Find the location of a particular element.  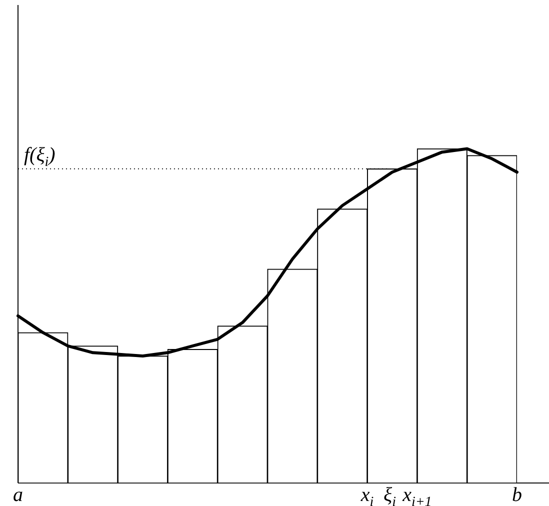

text: a is located at coordinates (18, 495).